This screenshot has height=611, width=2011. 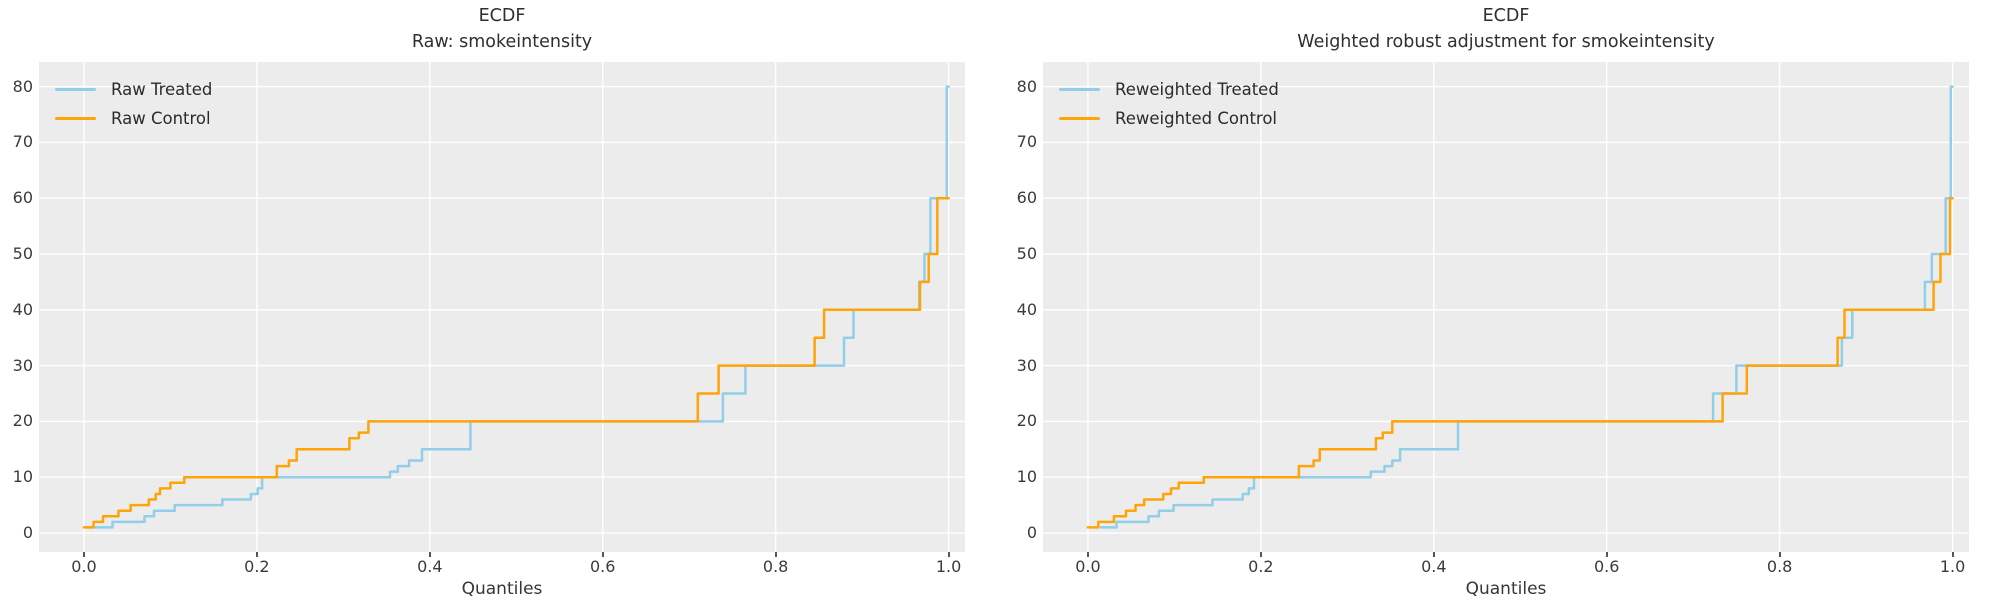 I want to click on legend-entry-reweighted-treated: Reweighted Treated, so click(x=1169, y=89).